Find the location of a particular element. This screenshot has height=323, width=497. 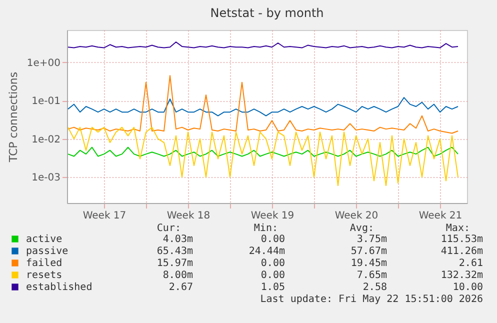

text: 2.58 is located at coordinates (374, 287).